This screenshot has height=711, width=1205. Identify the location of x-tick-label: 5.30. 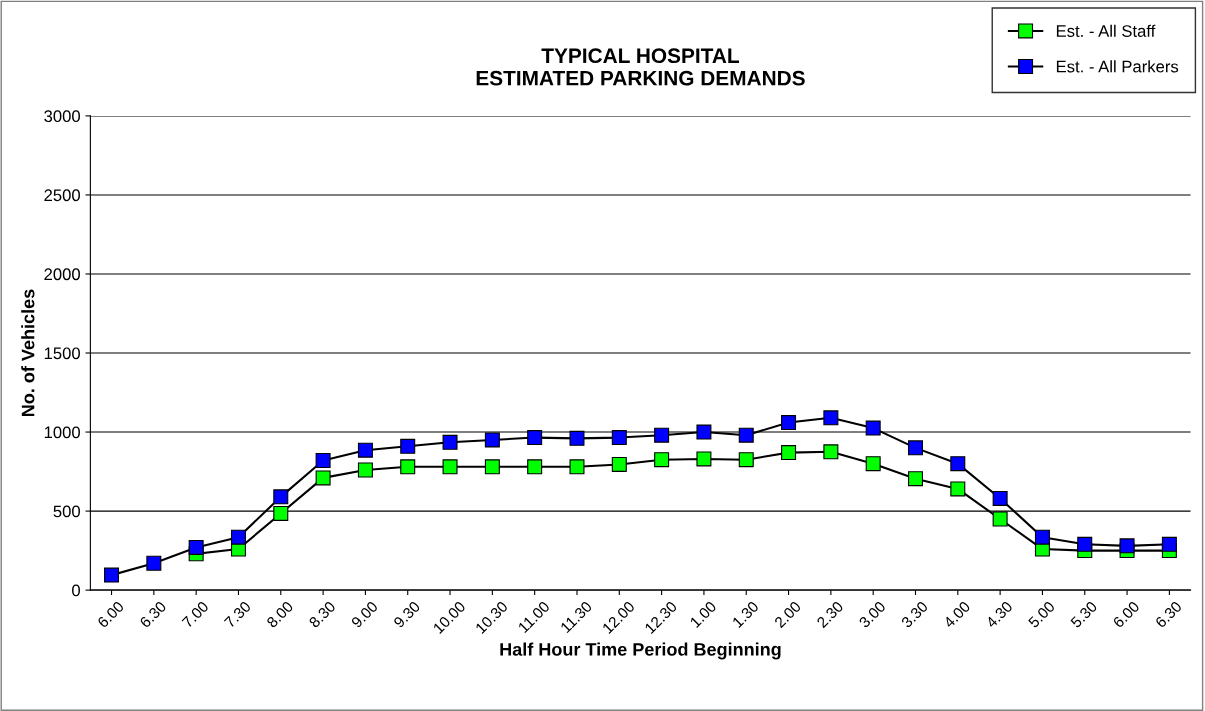
(1083, 614).